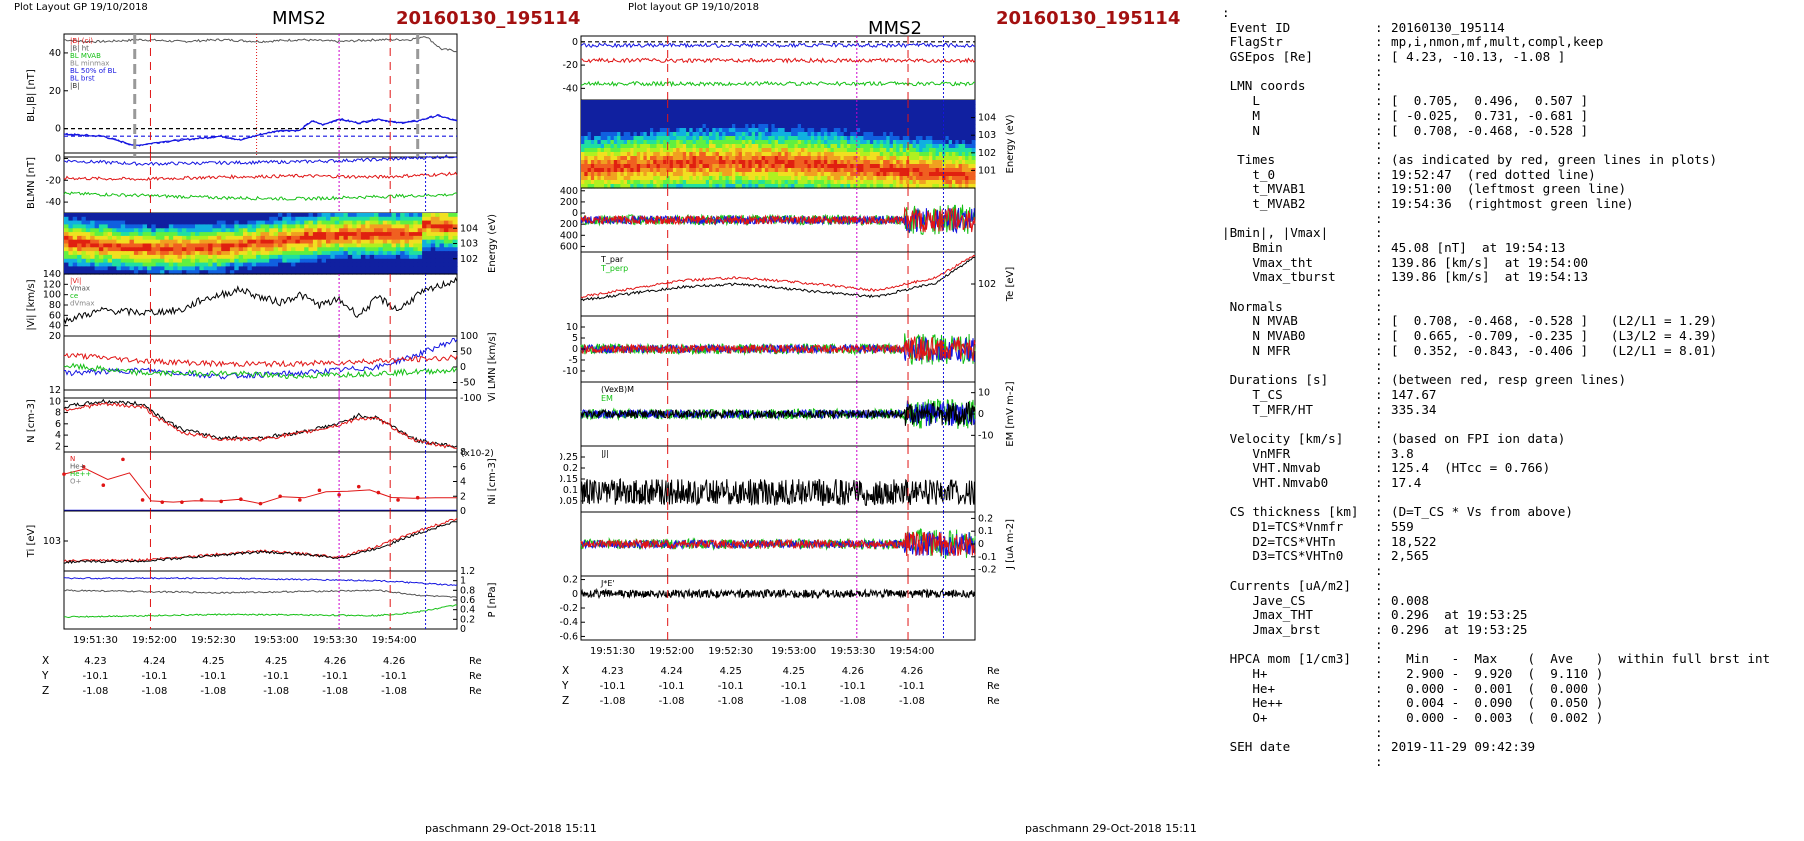  What do you see at coordinates (45, 676) in the screenshot?
I see `position-row-label: Y` at bounding box center [45, 676].